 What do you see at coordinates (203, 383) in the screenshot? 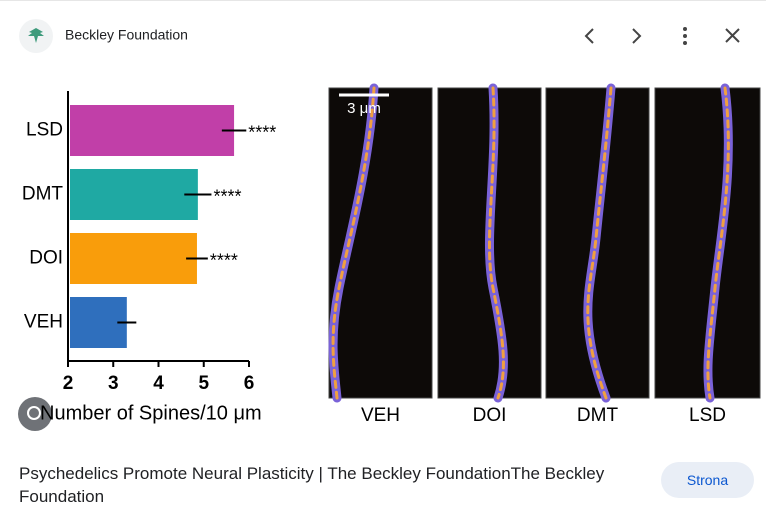
I see `x-tick-label: 5` at bounding box center [203, 383].